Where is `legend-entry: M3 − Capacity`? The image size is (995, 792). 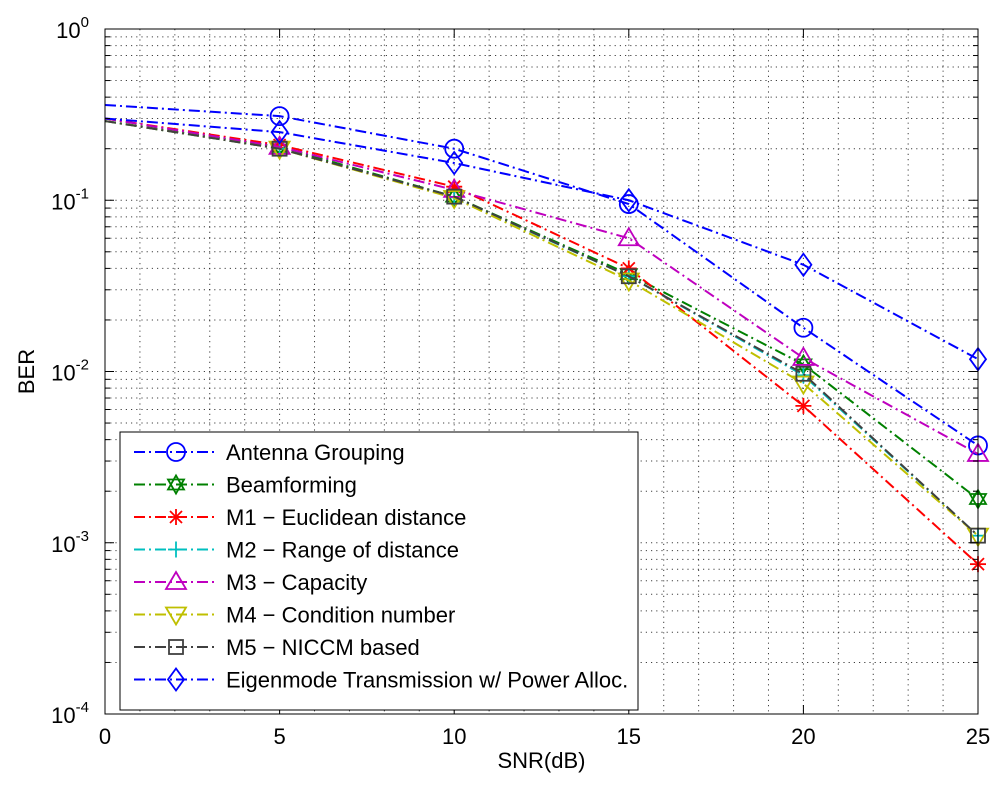 legend-entry: M3 − Capacity is located at coordinates (250, 582).